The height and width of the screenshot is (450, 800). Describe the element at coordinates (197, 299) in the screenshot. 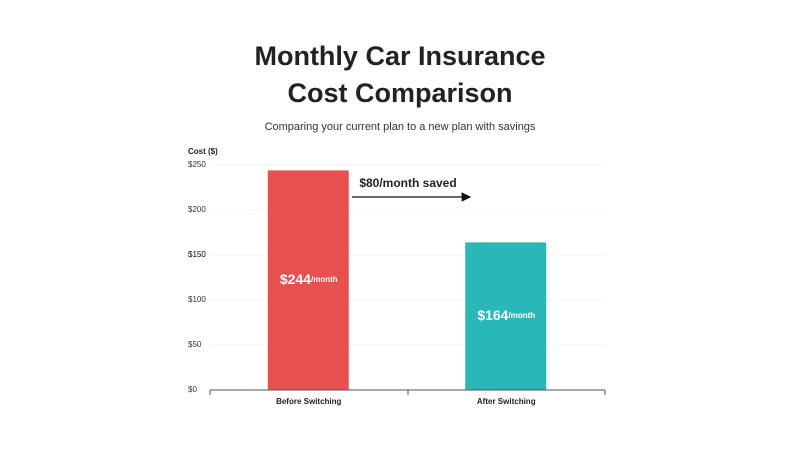

I see `y-tick-label: $100` at that location.